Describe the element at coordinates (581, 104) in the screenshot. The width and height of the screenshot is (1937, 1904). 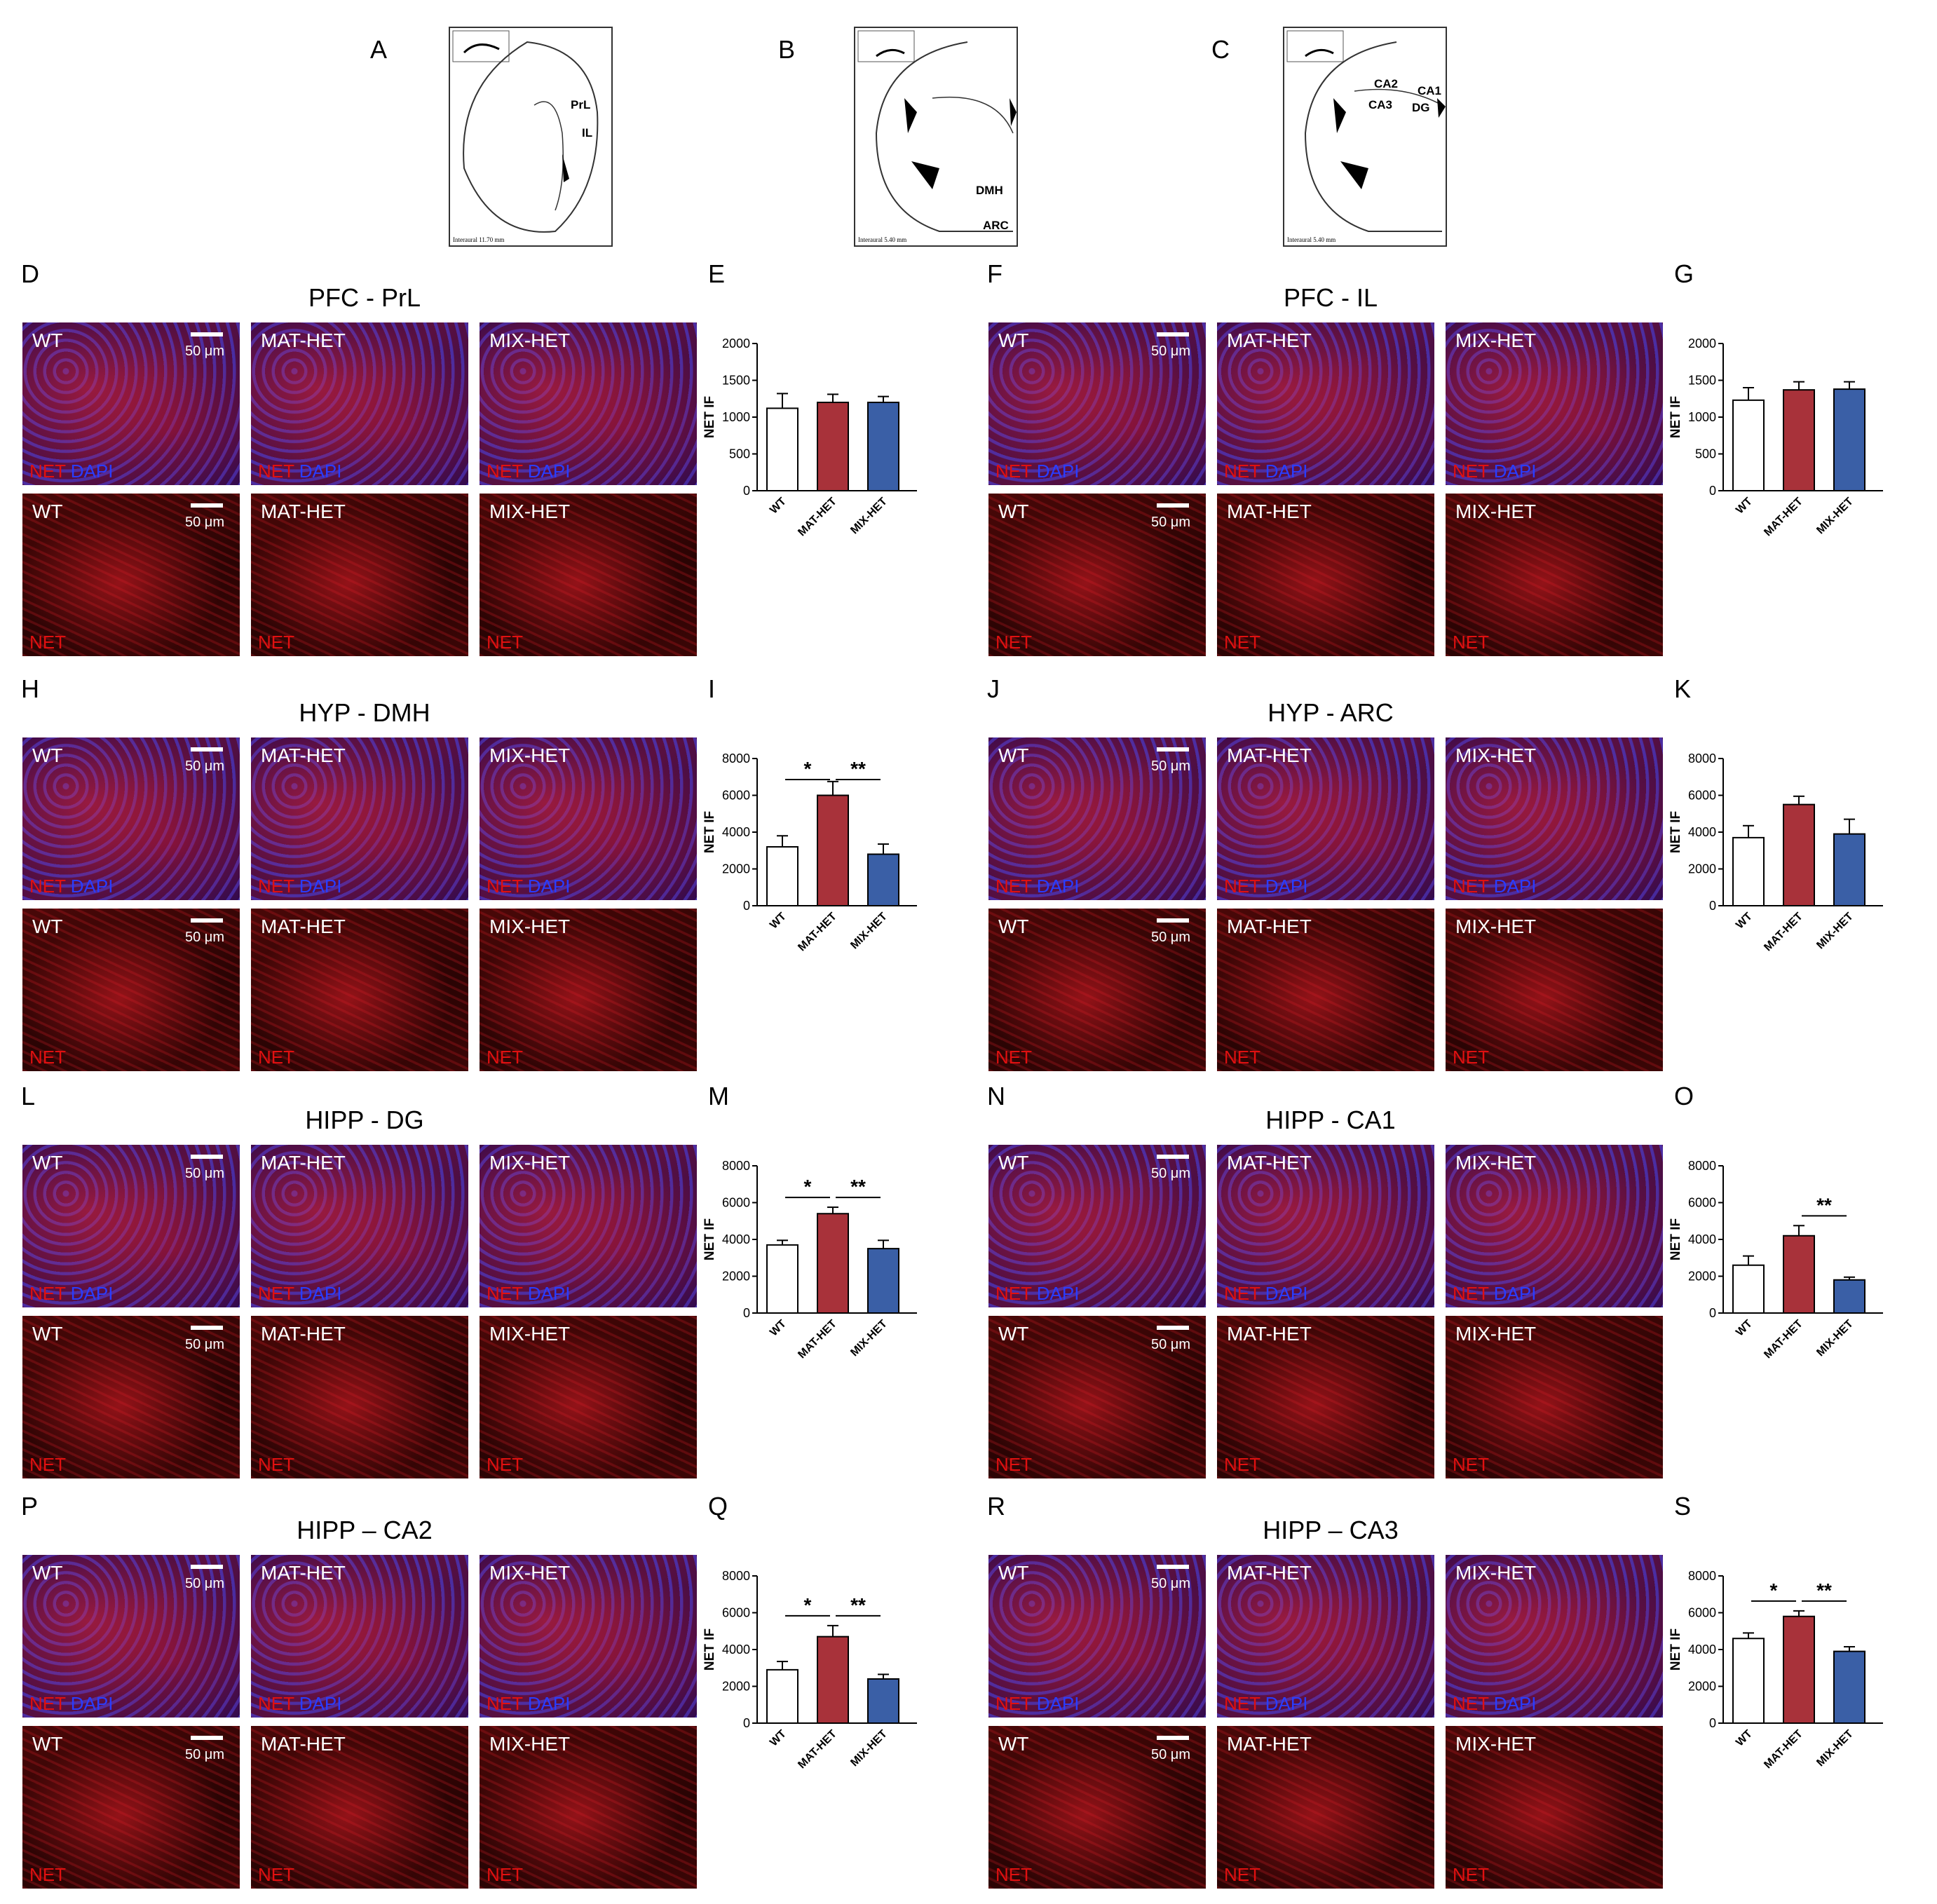
I see `region-label-prl: PrL` at that location.